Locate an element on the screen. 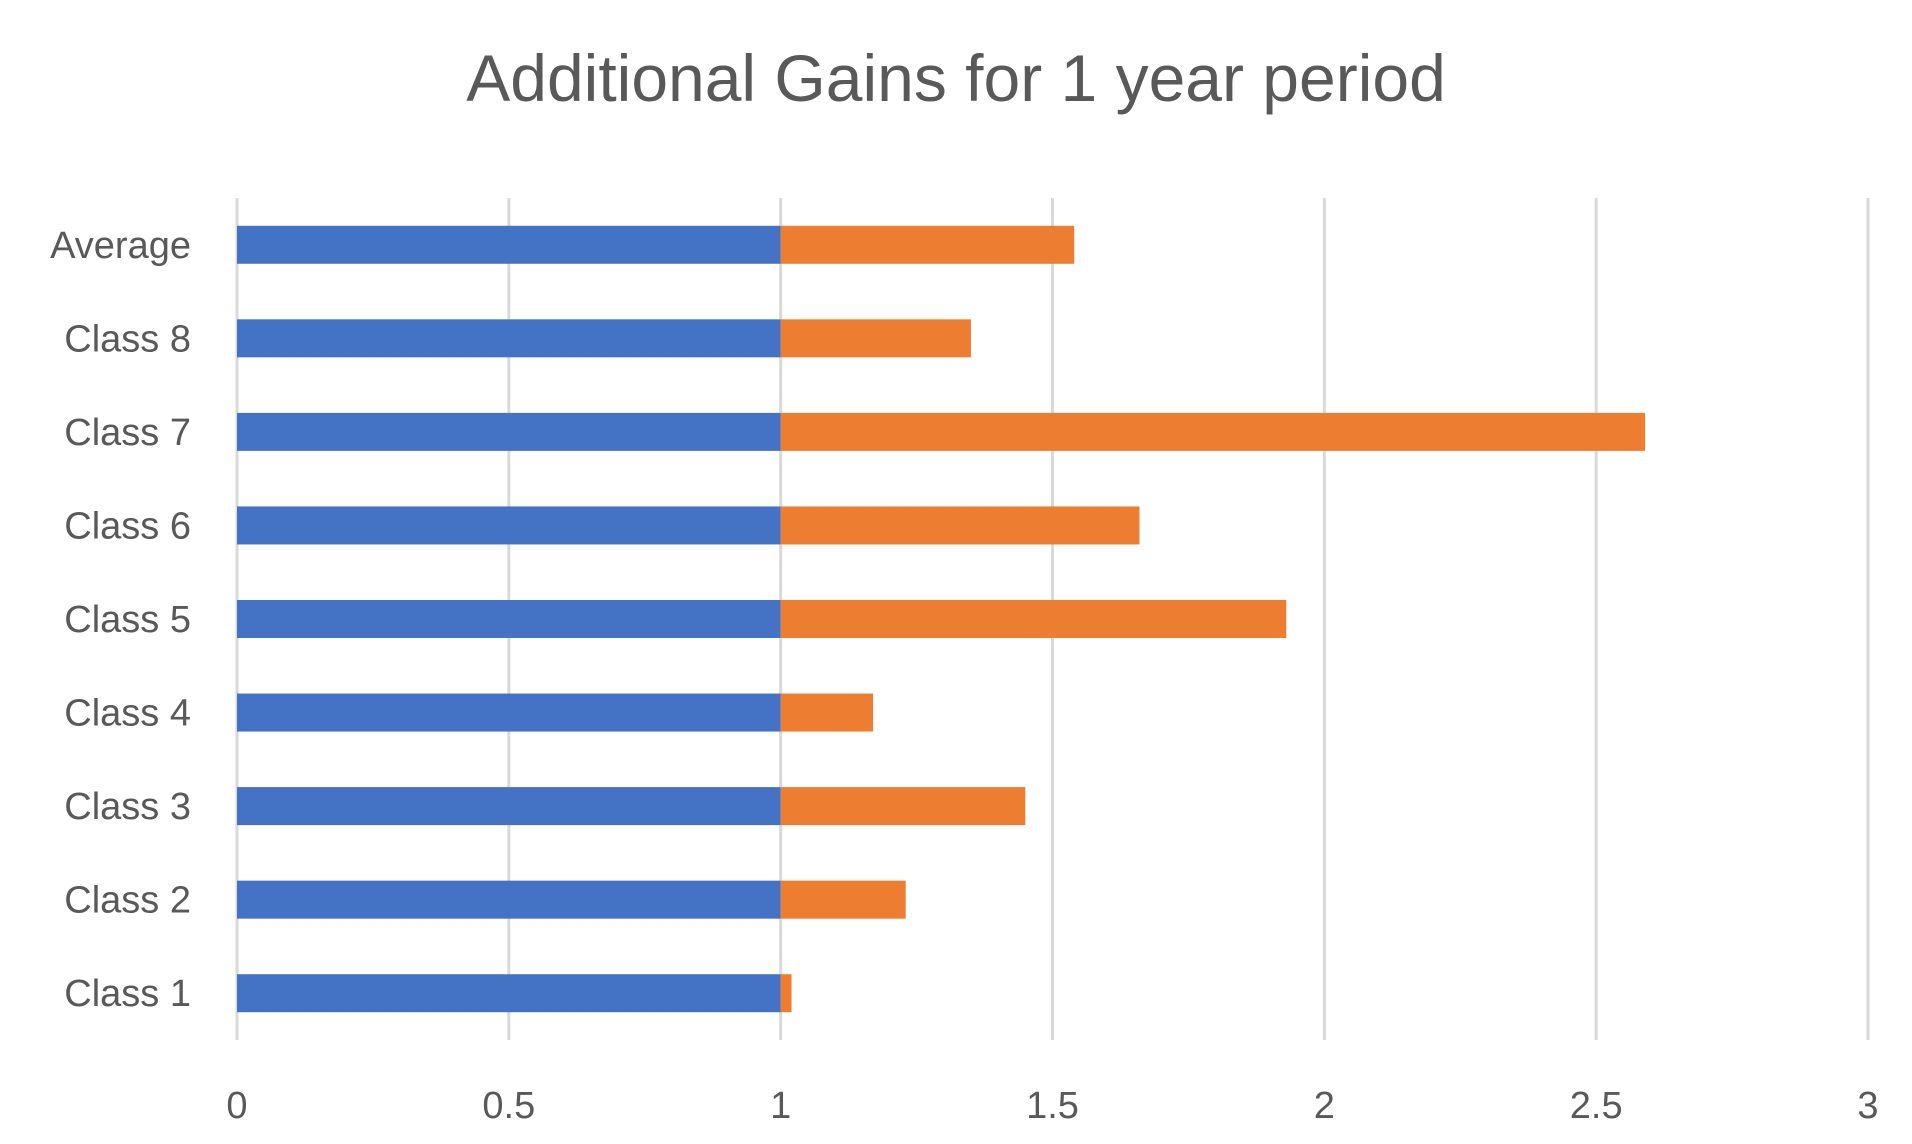  bar-series-2-average is located at coordinates (927, 244).